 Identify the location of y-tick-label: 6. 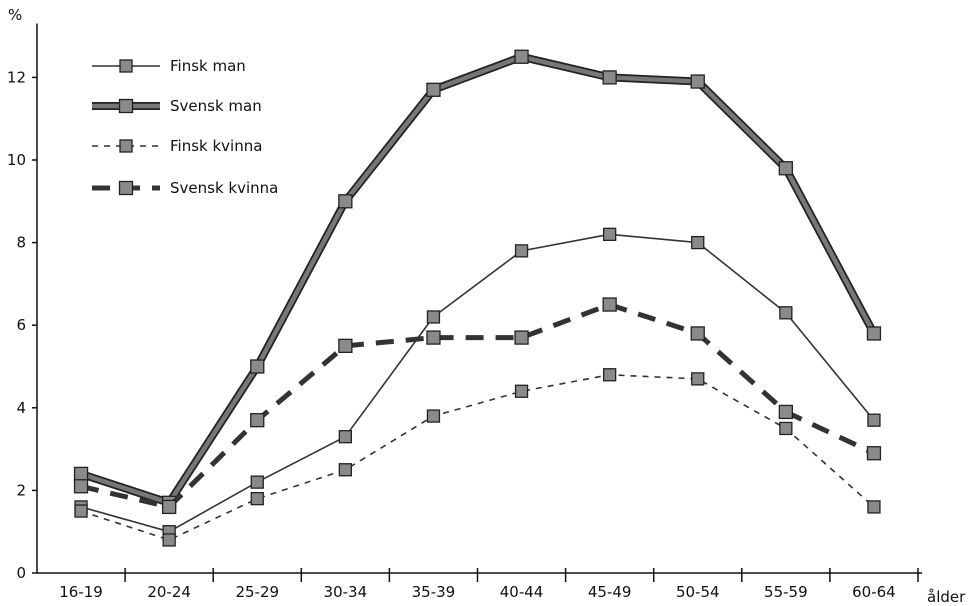
(21, 325).